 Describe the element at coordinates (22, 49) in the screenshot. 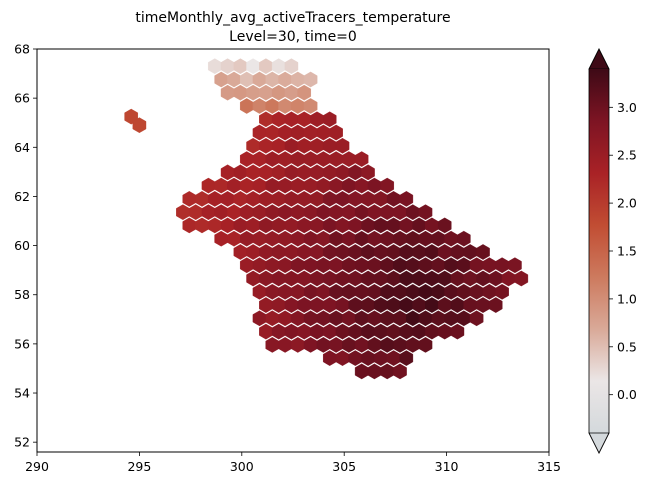

I see `y-tick-label: 68` at that location.